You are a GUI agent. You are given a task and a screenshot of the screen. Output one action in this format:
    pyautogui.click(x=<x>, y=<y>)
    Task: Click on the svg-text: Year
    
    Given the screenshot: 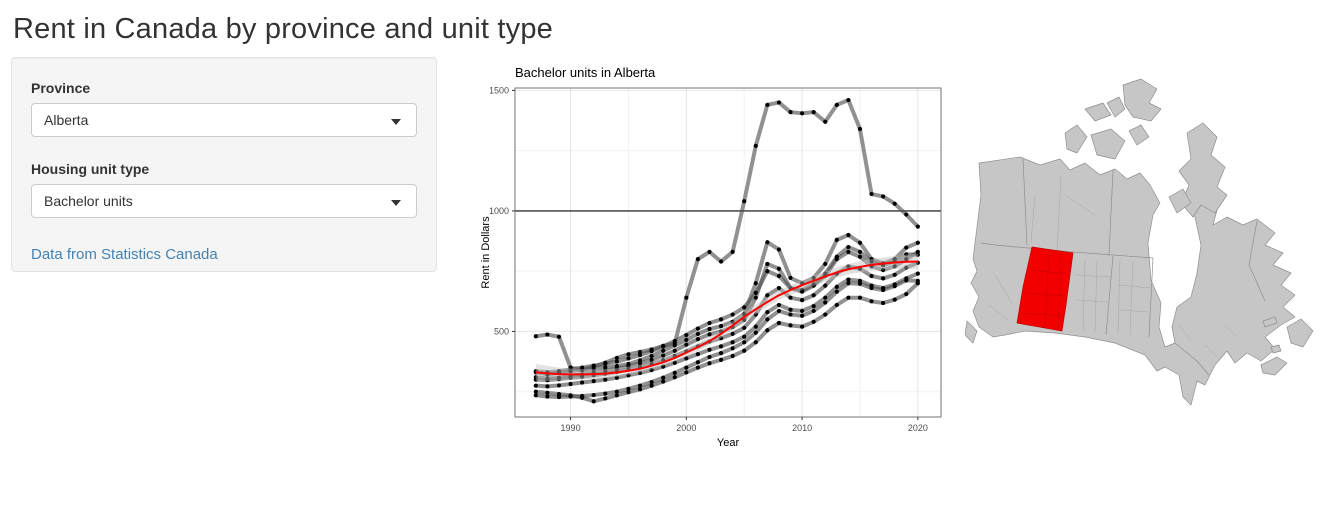 What is the action you would take?
    pyautogui.click(x=728, y=441)
    